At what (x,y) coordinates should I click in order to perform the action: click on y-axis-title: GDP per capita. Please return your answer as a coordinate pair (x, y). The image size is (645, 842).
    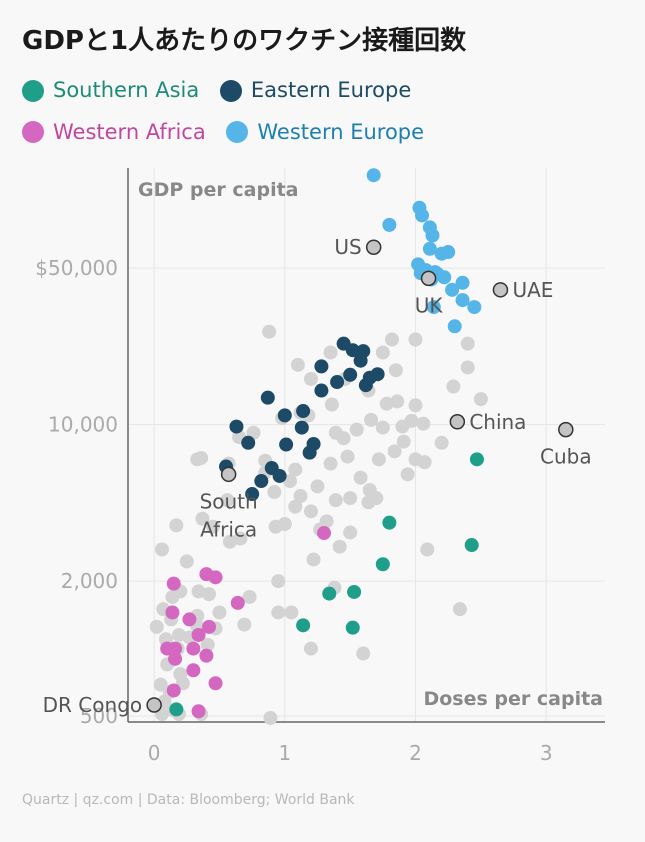
    Looking at the image, I should click on (218, 190).